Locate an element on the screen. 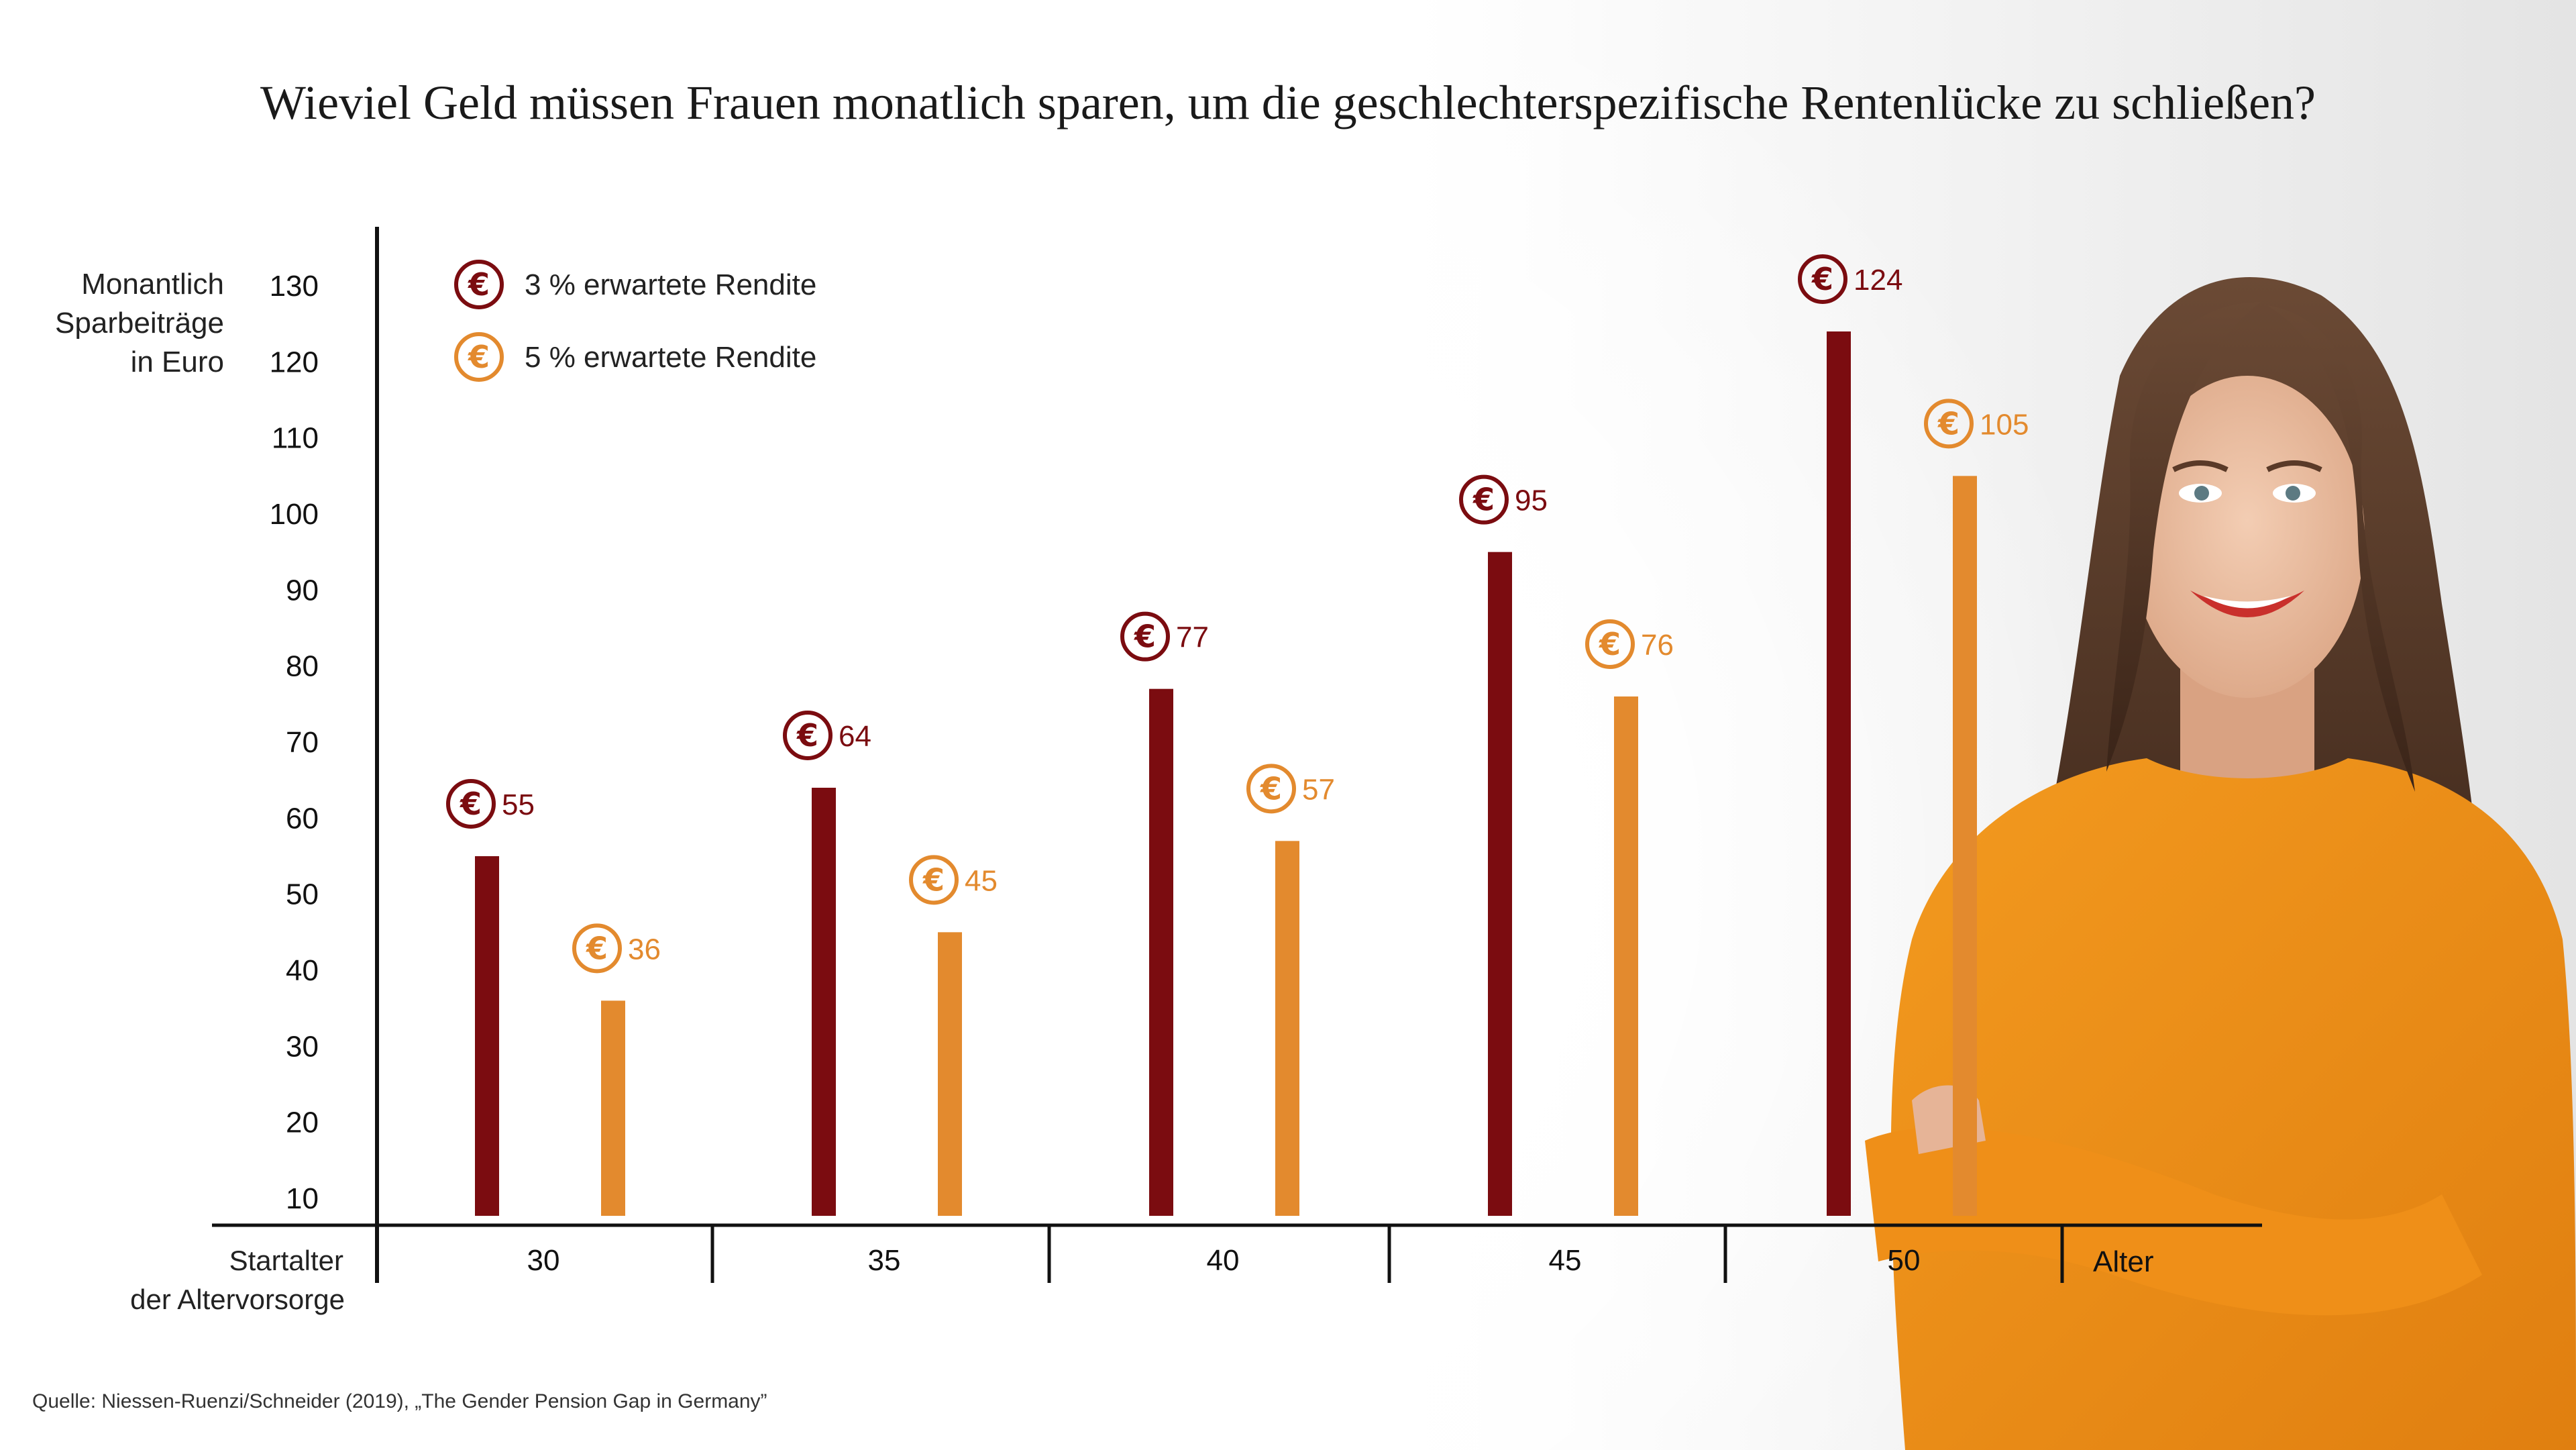 The image size is (2576, 1450). y-tick-80: 80 is located at coordinates (302, 666).